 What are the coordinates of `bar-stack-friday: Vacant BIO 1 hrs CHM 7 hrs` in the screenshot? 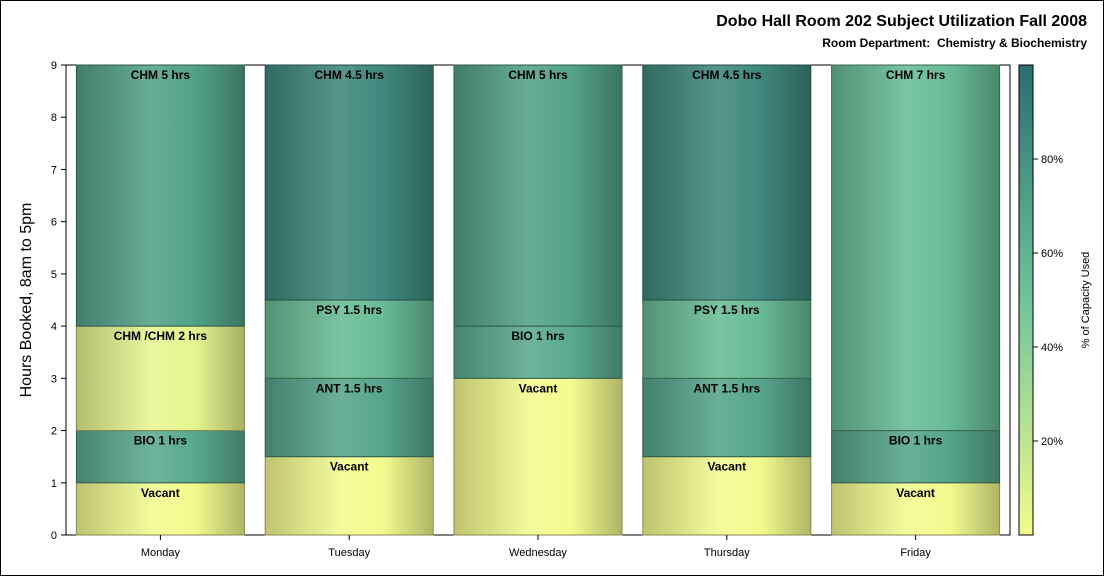 It's located at (916, 300).